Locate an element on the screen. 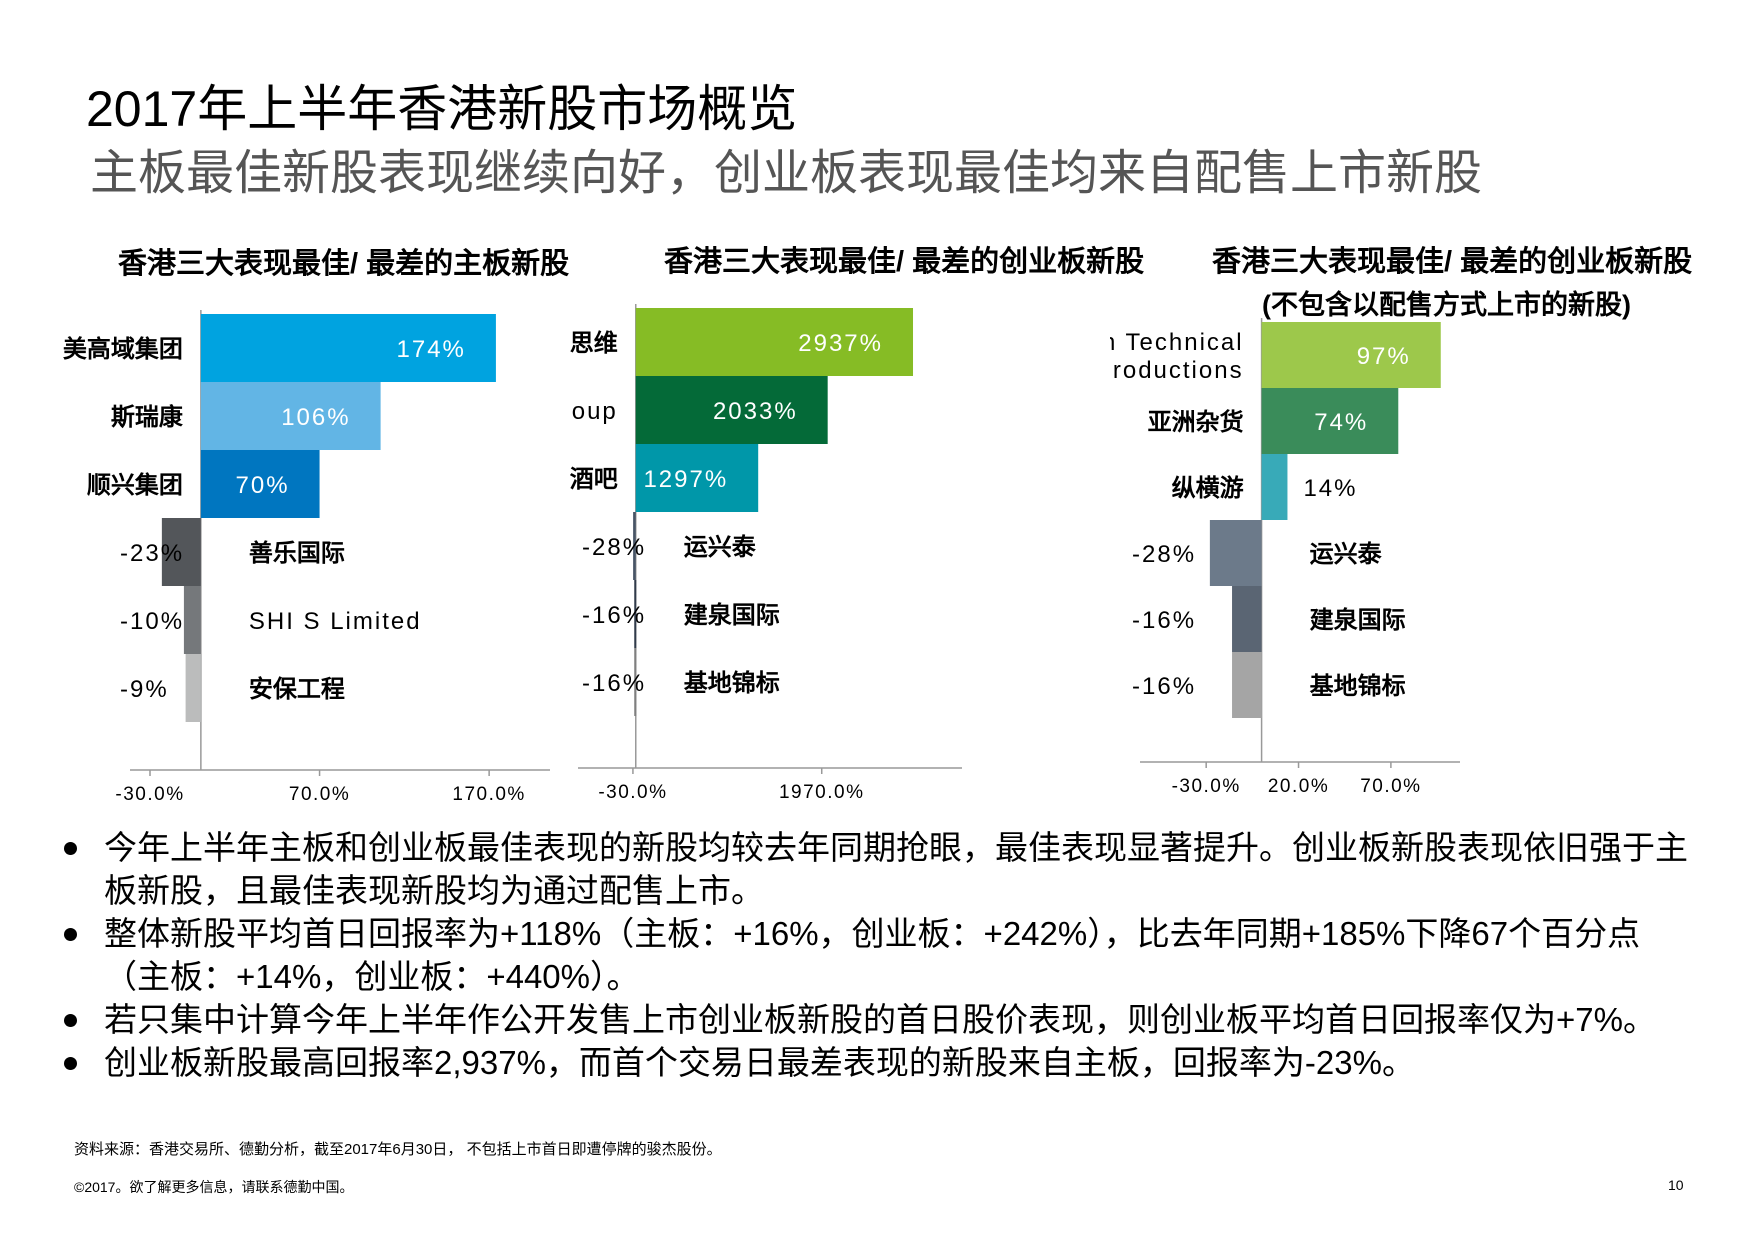 The height and width of the screenshot is (1240, 1754). category-label: 亚洲杂货 is located at coordinates (1196, 422).